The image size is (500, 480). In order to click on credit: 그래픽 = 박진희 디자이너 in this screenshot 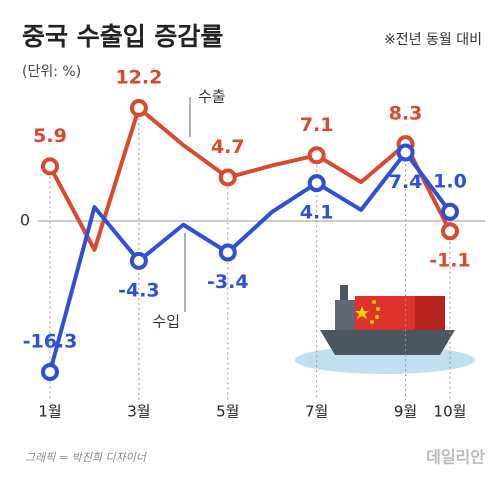, I will do `click(86, 457)`.